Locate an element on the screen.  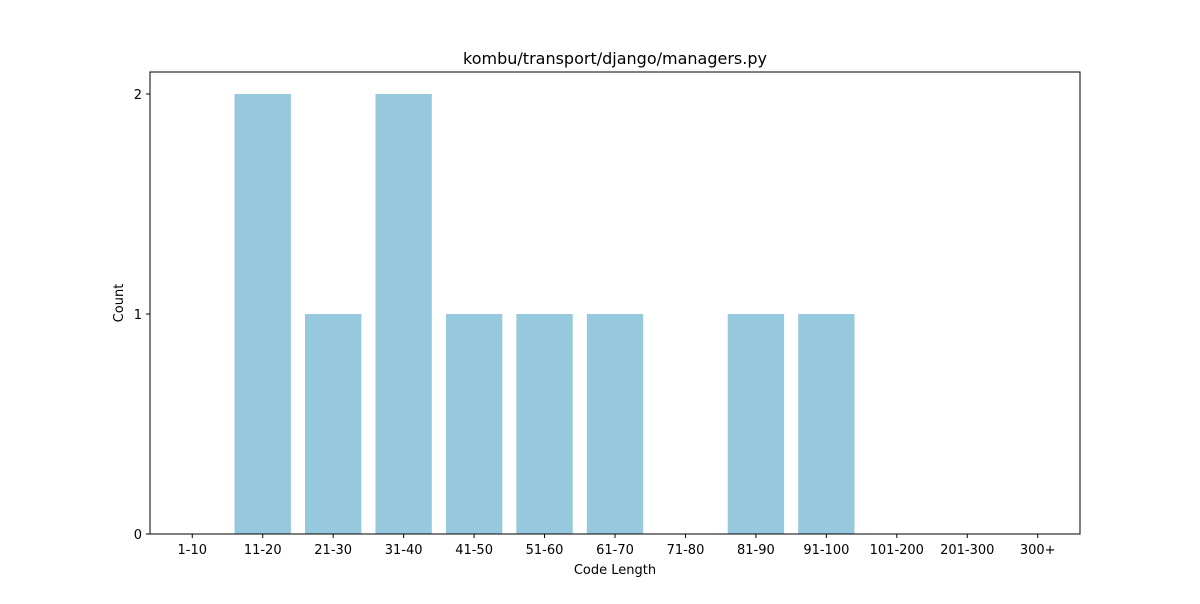
x-tick-label: 81-90 is located at coordinates (756, 550).